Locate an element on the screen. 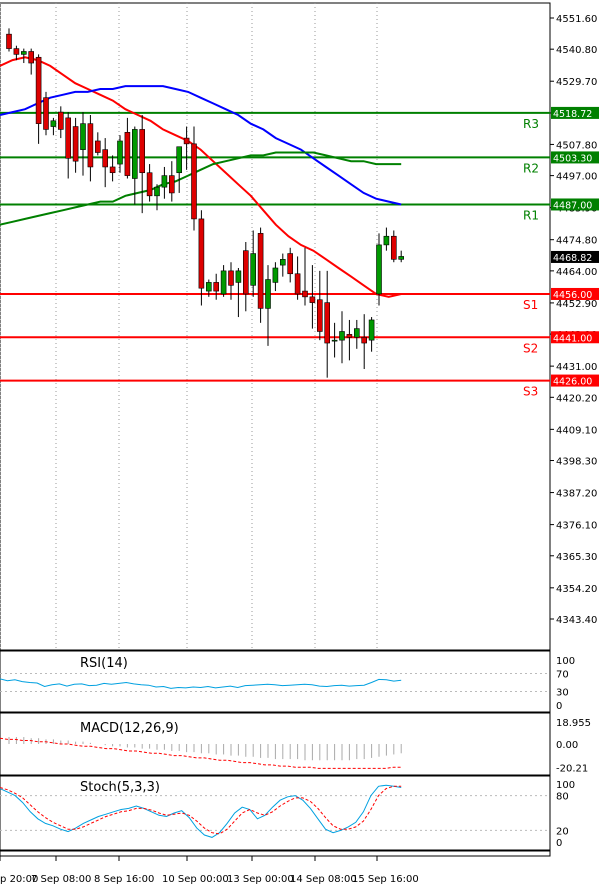  stoch-panel-frame is located at coordinates (275, 813).